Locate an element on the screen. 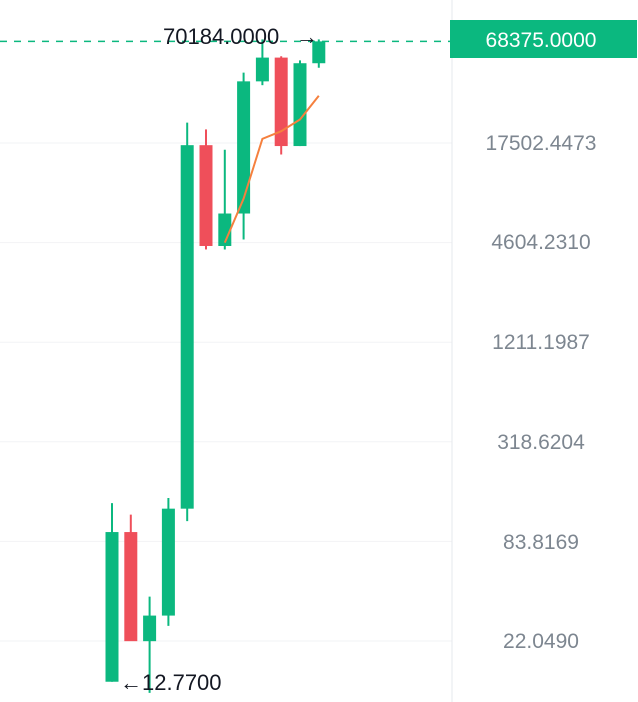 The width and height of the screenshot is (638, 702). y-tick-label: 1211.1987 is located at coordinates (541, 342).